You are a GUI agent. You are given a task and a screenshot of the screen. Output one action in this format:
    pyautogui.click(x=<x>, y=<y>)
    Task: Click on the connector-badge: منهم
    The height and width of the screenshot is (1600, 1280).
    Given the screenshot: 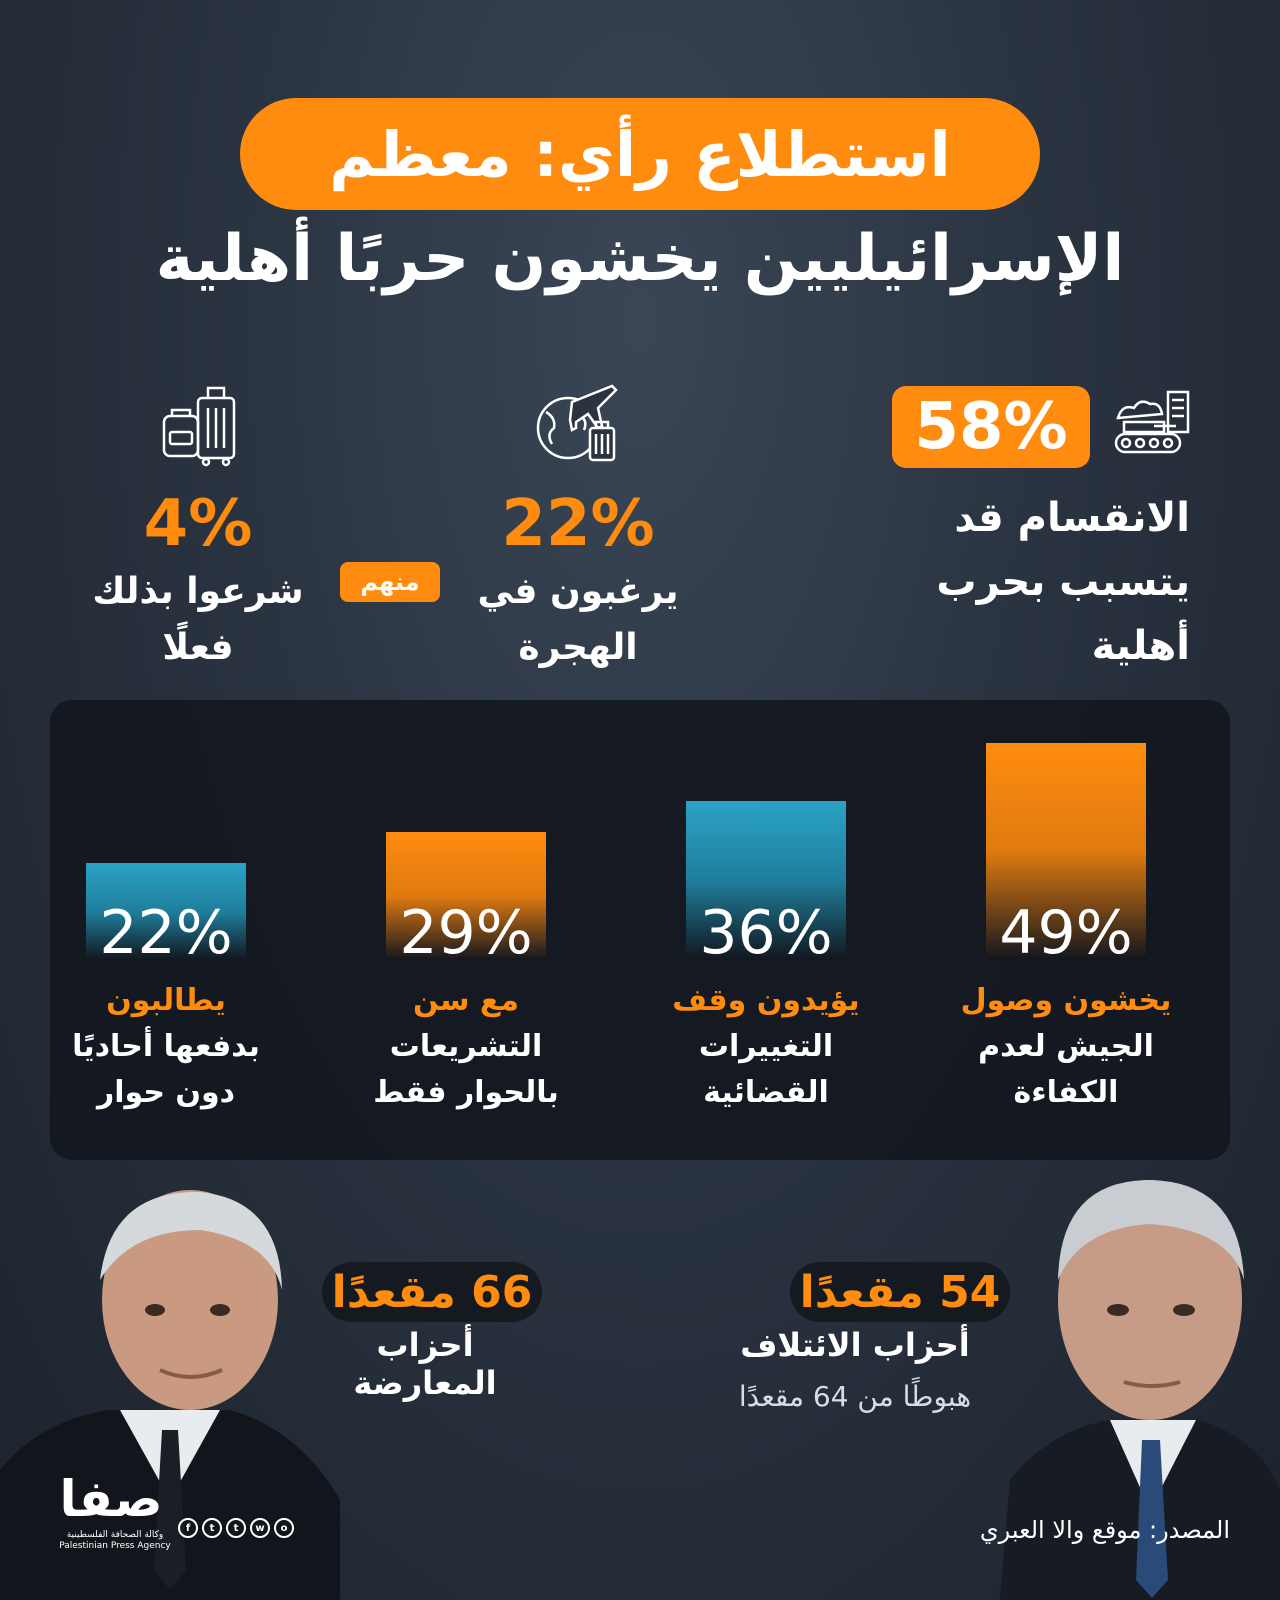 What is the action you would take?
    pyautogui.click(x=390, y=582)
    